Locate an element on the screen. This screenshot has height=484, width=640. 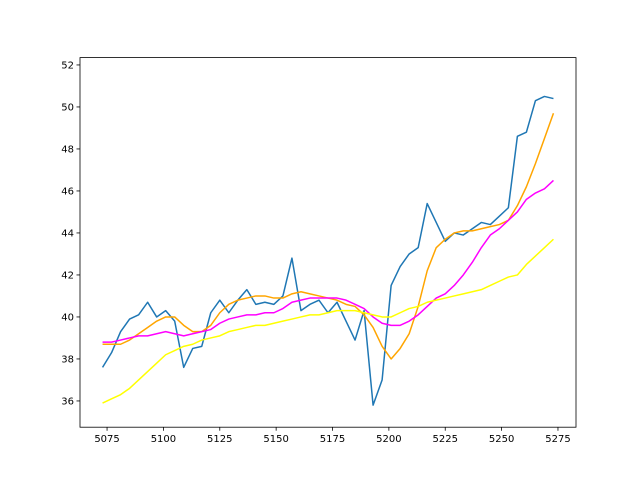
x-tick-label: 5125 is located at coordinates (219, 439).